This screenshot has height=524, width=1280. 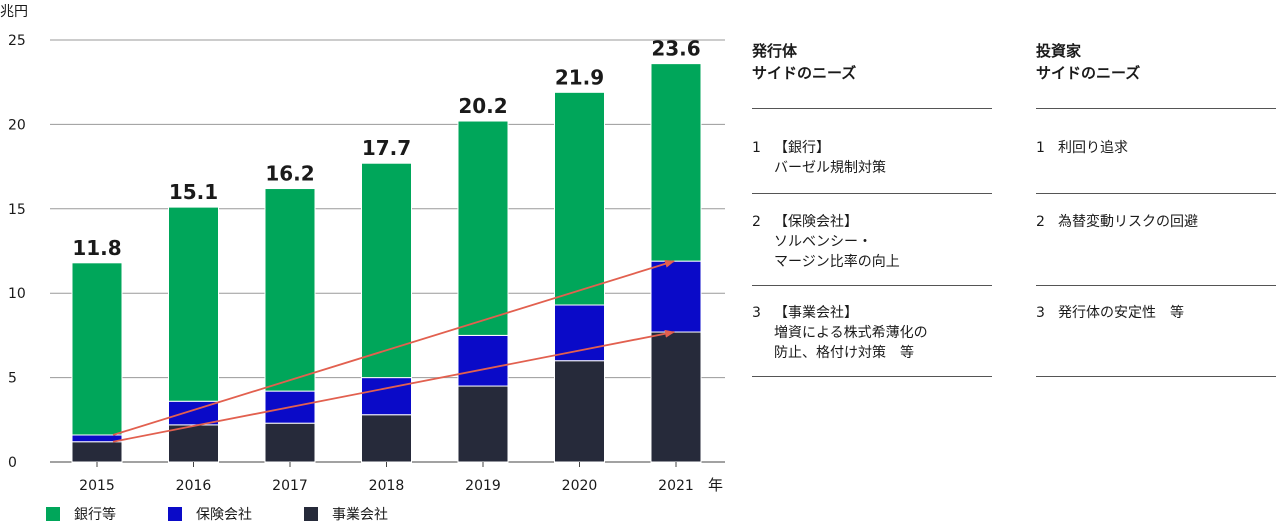 What do you see at coordinates (224, 515) in the screenshot?
I see `legend-label-insurers: 保険会社` at bounding box center [224, 515].